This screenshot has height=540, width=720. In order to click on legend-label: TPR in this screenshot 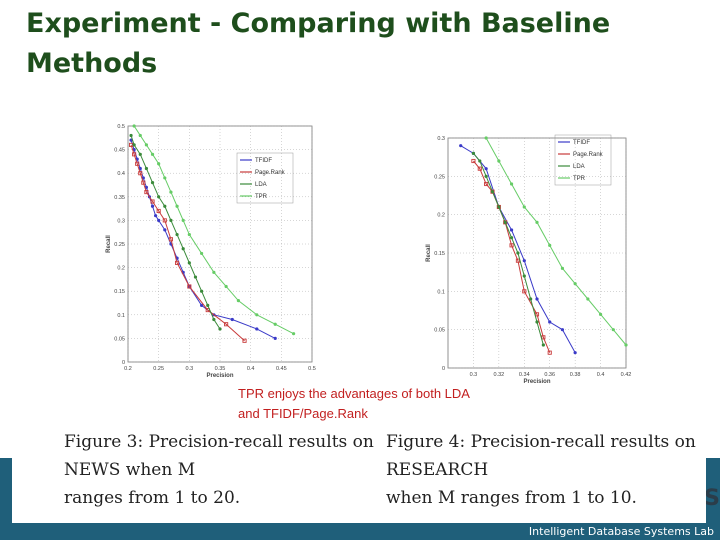, I will do `click(579, 179)`.